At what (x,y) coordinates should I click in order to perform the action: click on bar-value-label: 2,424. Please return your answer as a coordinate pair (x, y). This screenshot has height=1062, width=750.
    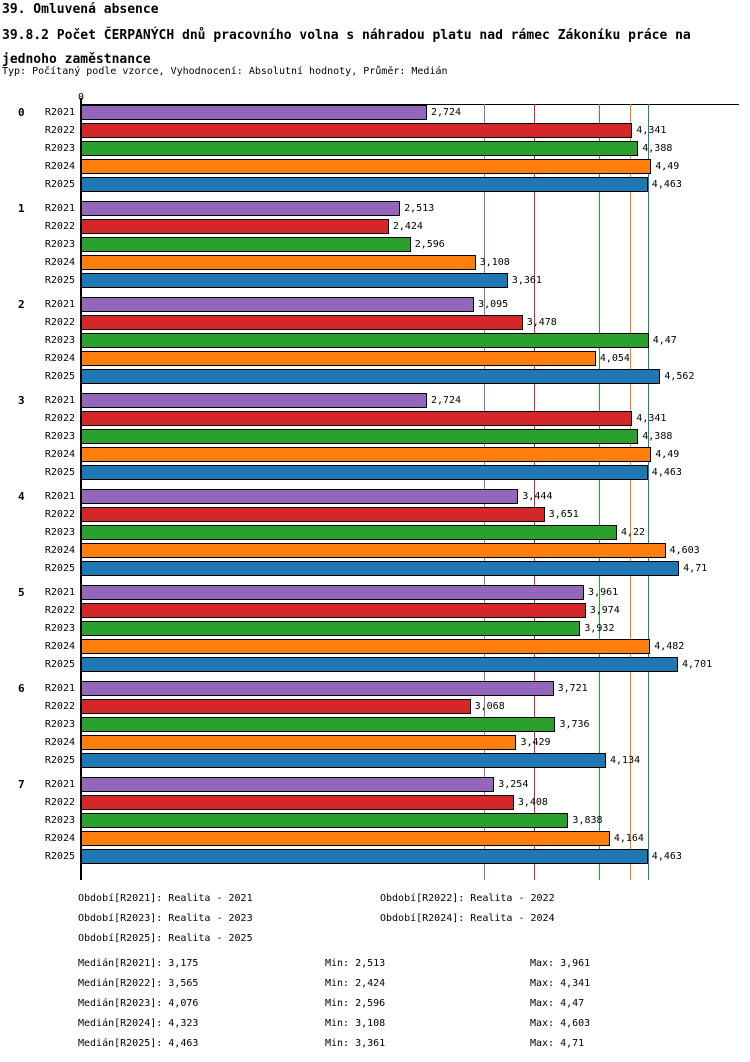
    Looking at the image, I should click on (407, 226).